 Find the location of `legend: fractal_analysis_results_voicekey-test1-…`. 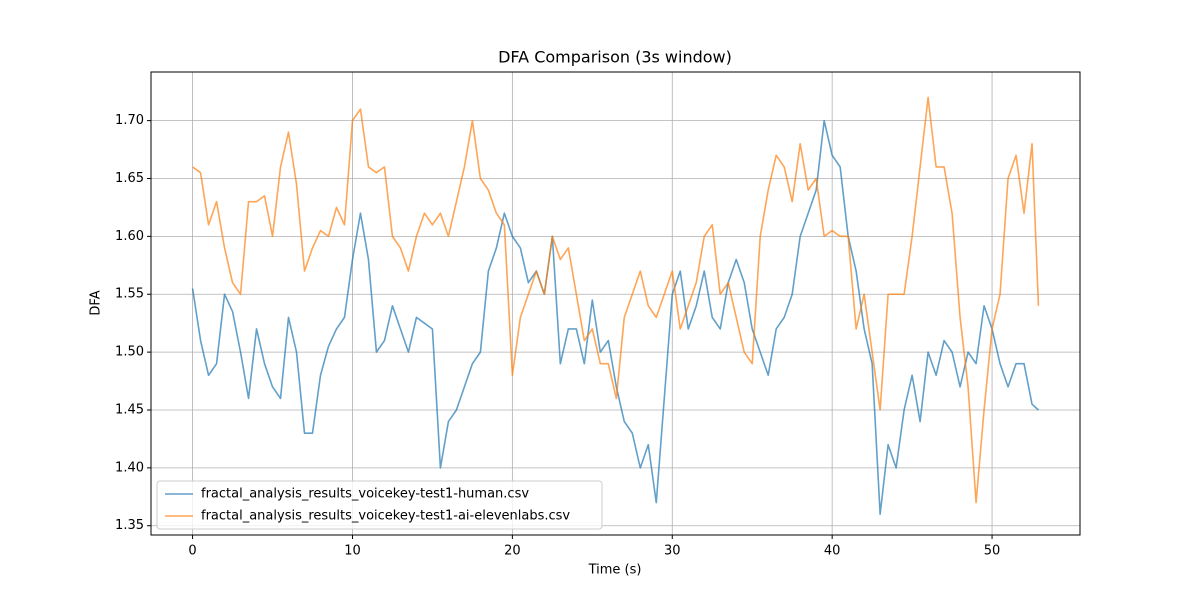

legend: fractal_analysis_results_voicekey-test1-… is located at coordinates (379, 505).